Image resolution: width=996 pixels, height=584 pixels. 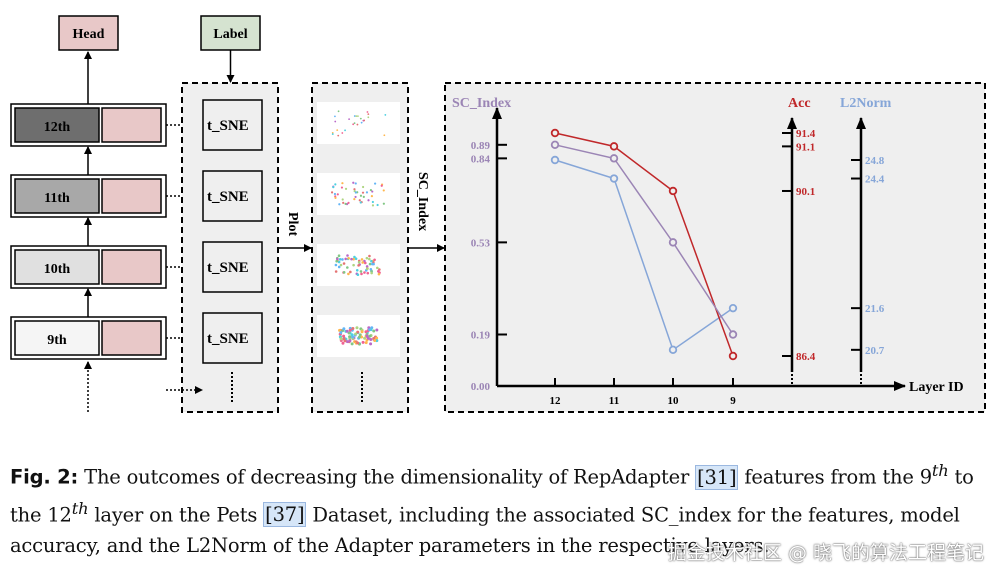 What do you see at coordinates (285, 514) in the screenshot?
I see `citation-link: [37]` at bounding box center [285, 514].